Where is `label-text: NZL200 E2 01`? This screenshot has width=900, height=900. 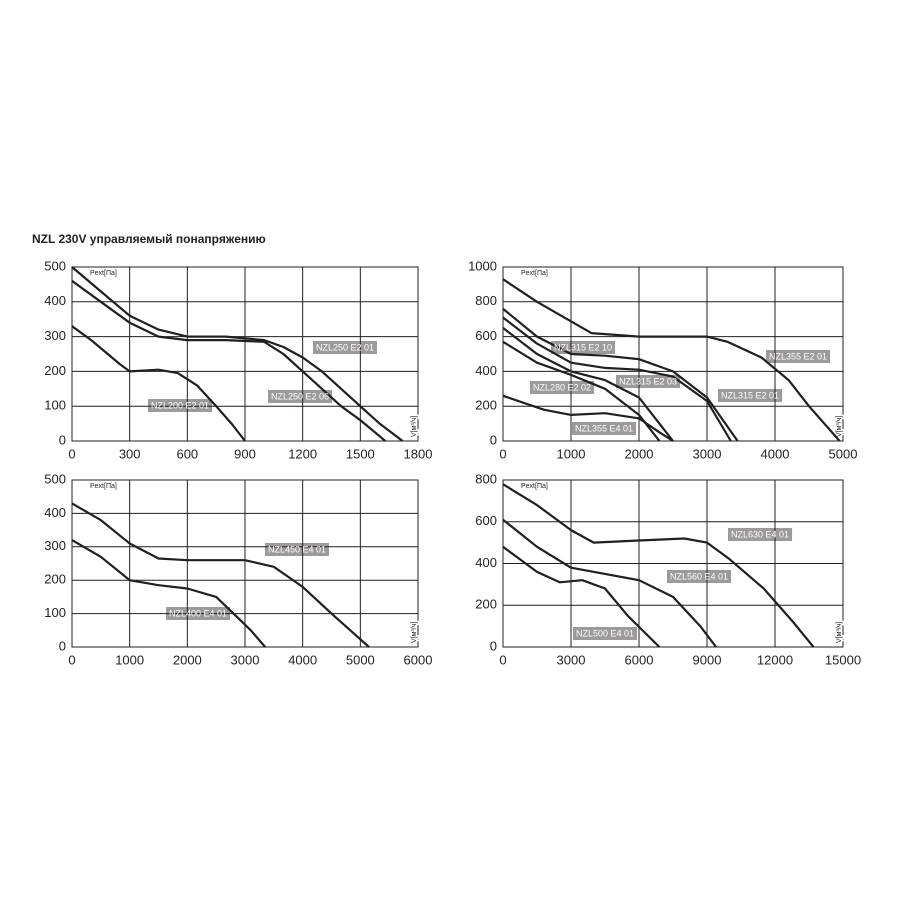 label-text: NZL200 E2 01 is located at coordinates (180, 405).